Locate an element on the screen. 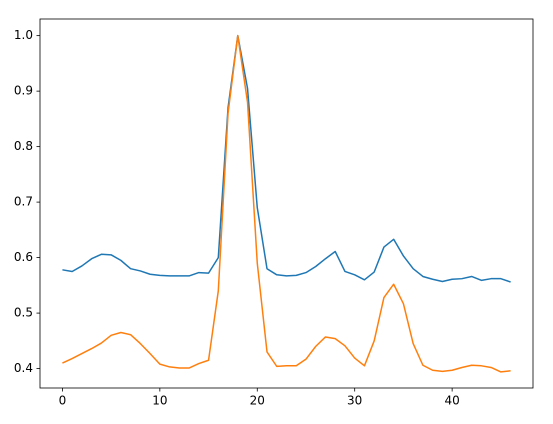 Image resolution: width=553 pixels, height=424 pixels. y-tick-label: 1.0 is located at coordinates (23, 35).